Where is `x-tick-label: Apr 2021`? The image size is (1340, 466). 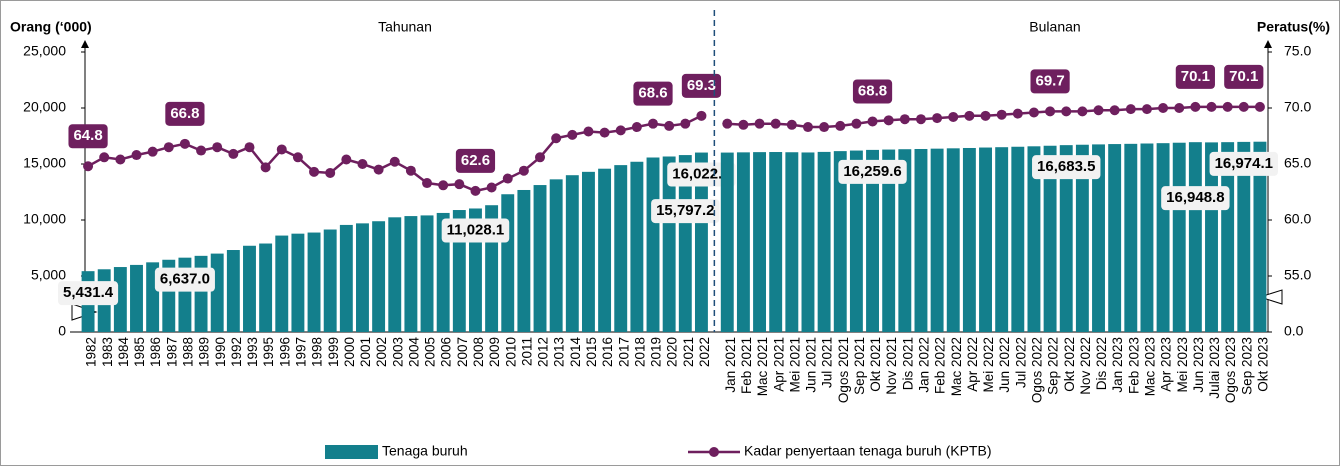 x-tick-label: Apr 2021 is located at coordinates (778, 364).